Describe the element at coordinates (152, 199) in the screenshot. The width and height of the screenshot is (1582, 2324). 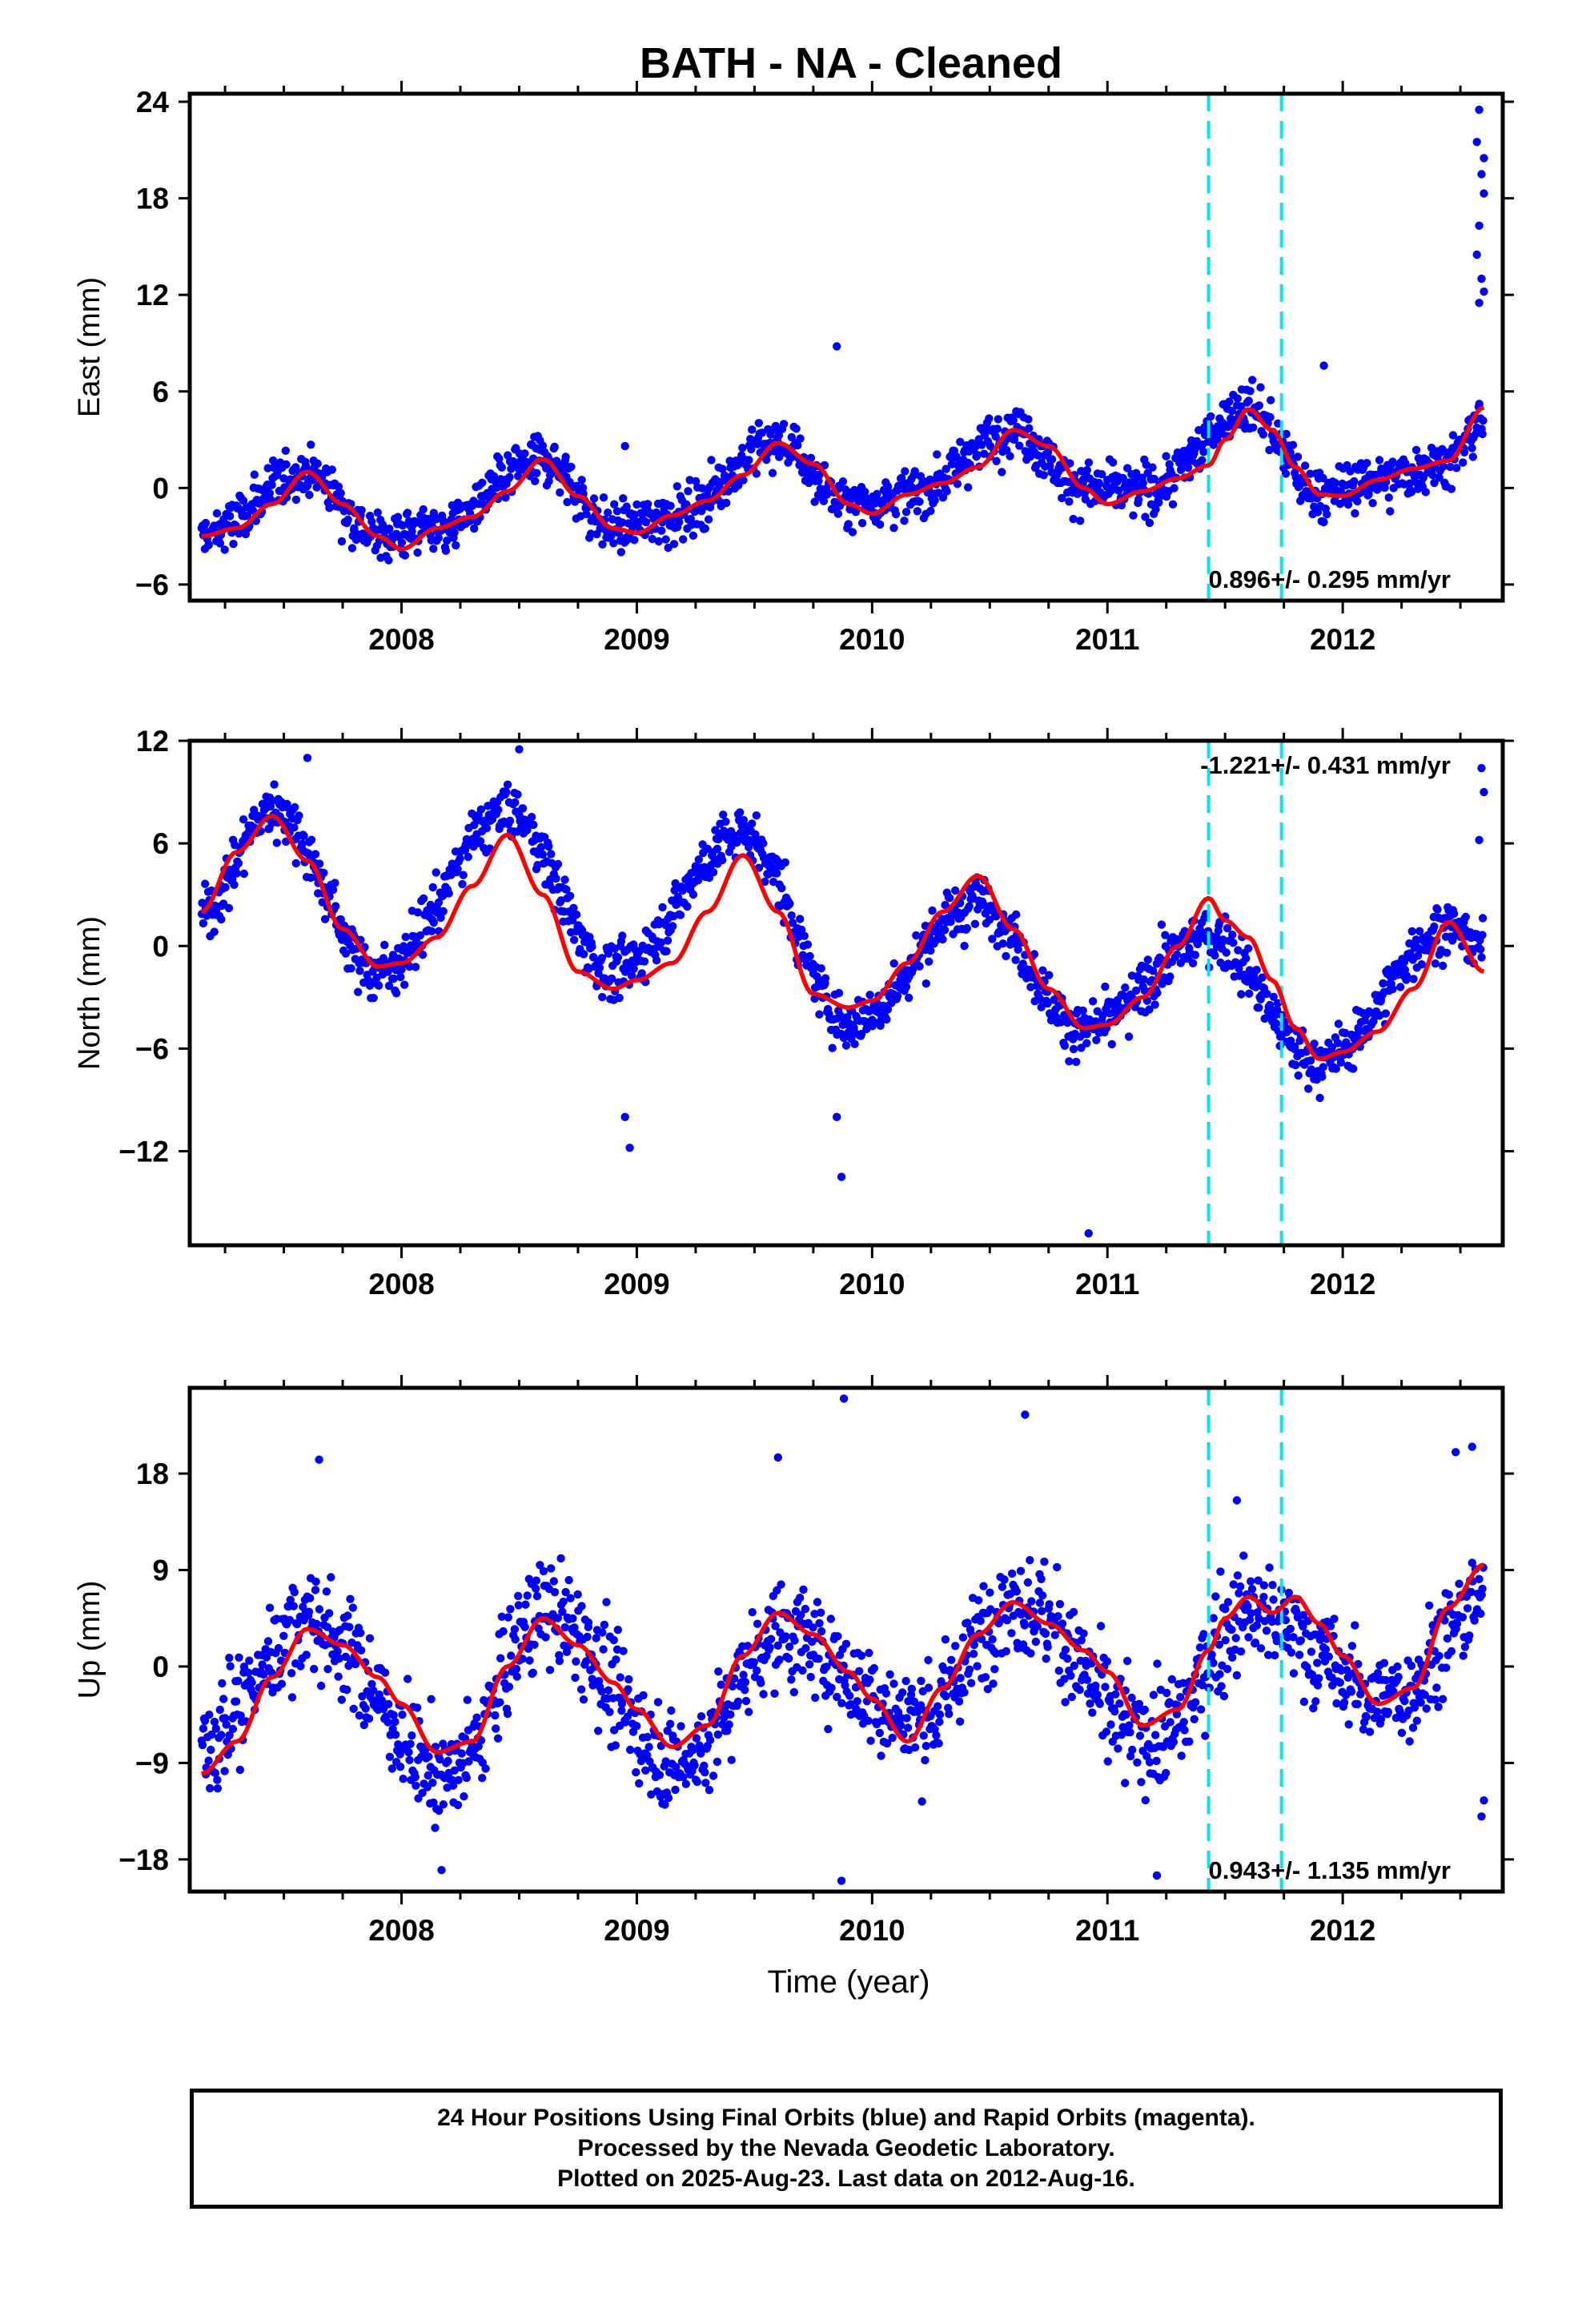
I see `y-tick-label: 18` at that location.